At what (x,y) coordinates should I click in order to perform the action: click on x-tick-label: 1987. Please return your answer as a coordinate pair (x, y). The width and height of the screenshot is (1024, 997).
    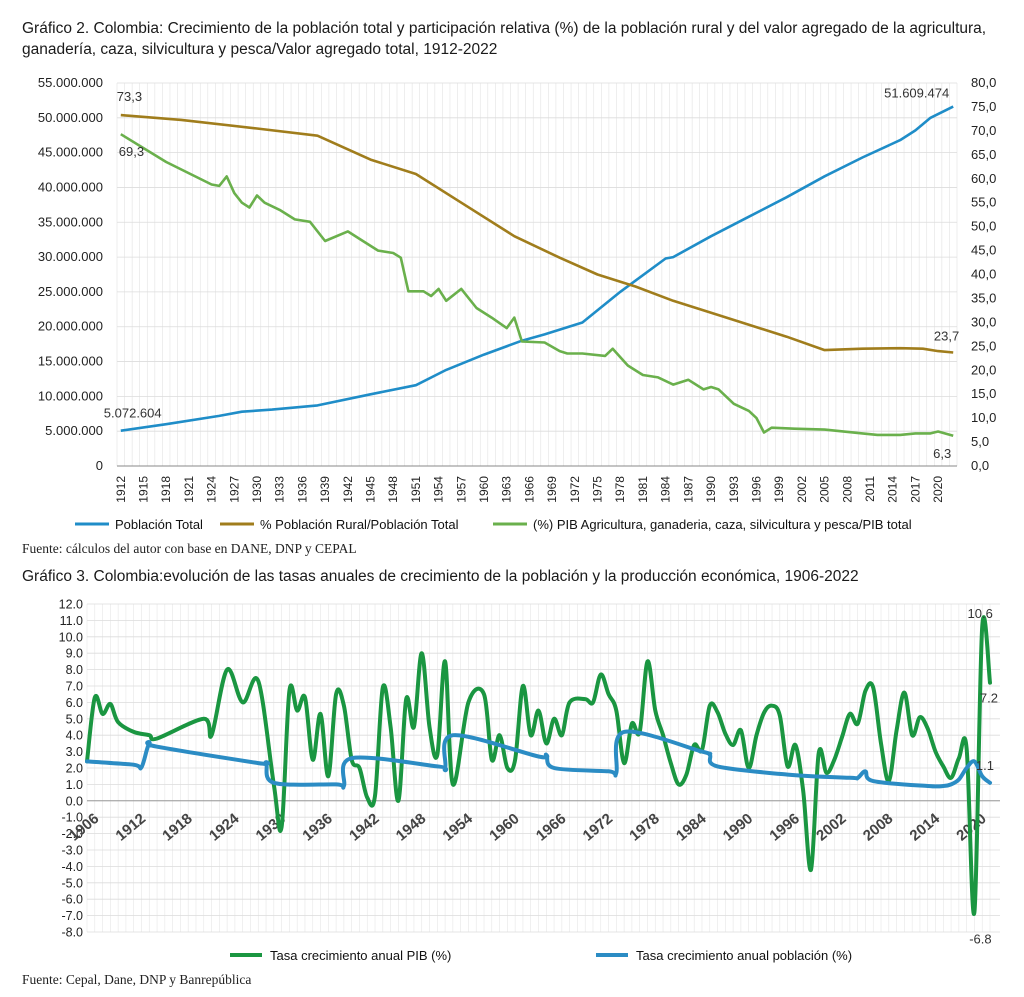
    Looking at the image, I should click on (688, 489).